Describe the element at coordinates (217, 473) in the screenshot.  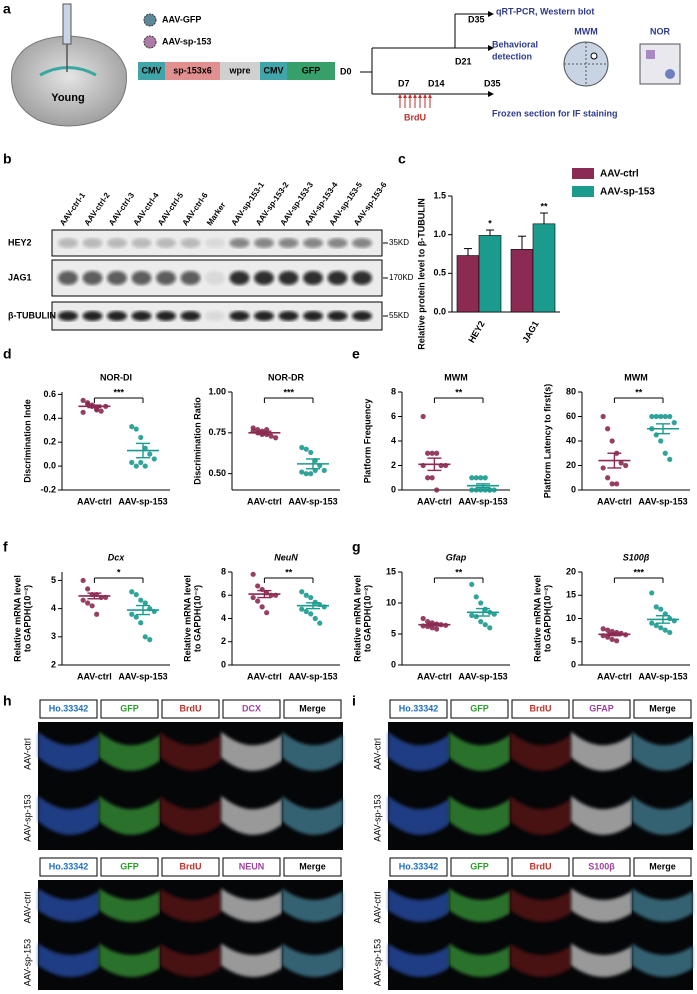
I see `y-tick-label: 0.50` at that location.